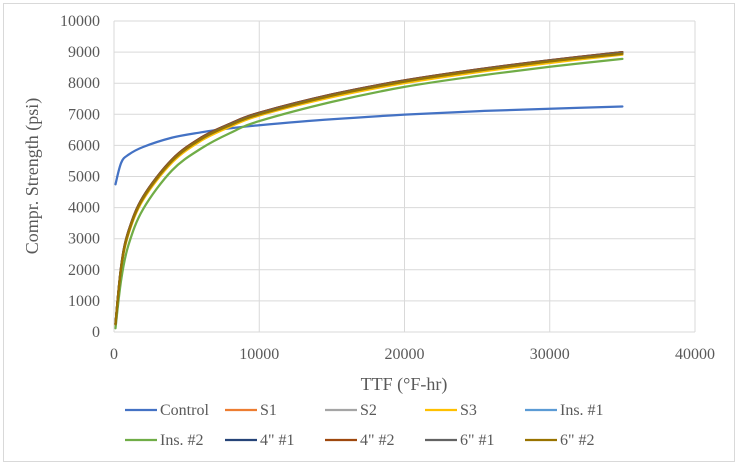  What do you see at coordinates (84, 145) in the screenshot?
I see `y-tick-label: 6000` at bounding box center [84, 145].